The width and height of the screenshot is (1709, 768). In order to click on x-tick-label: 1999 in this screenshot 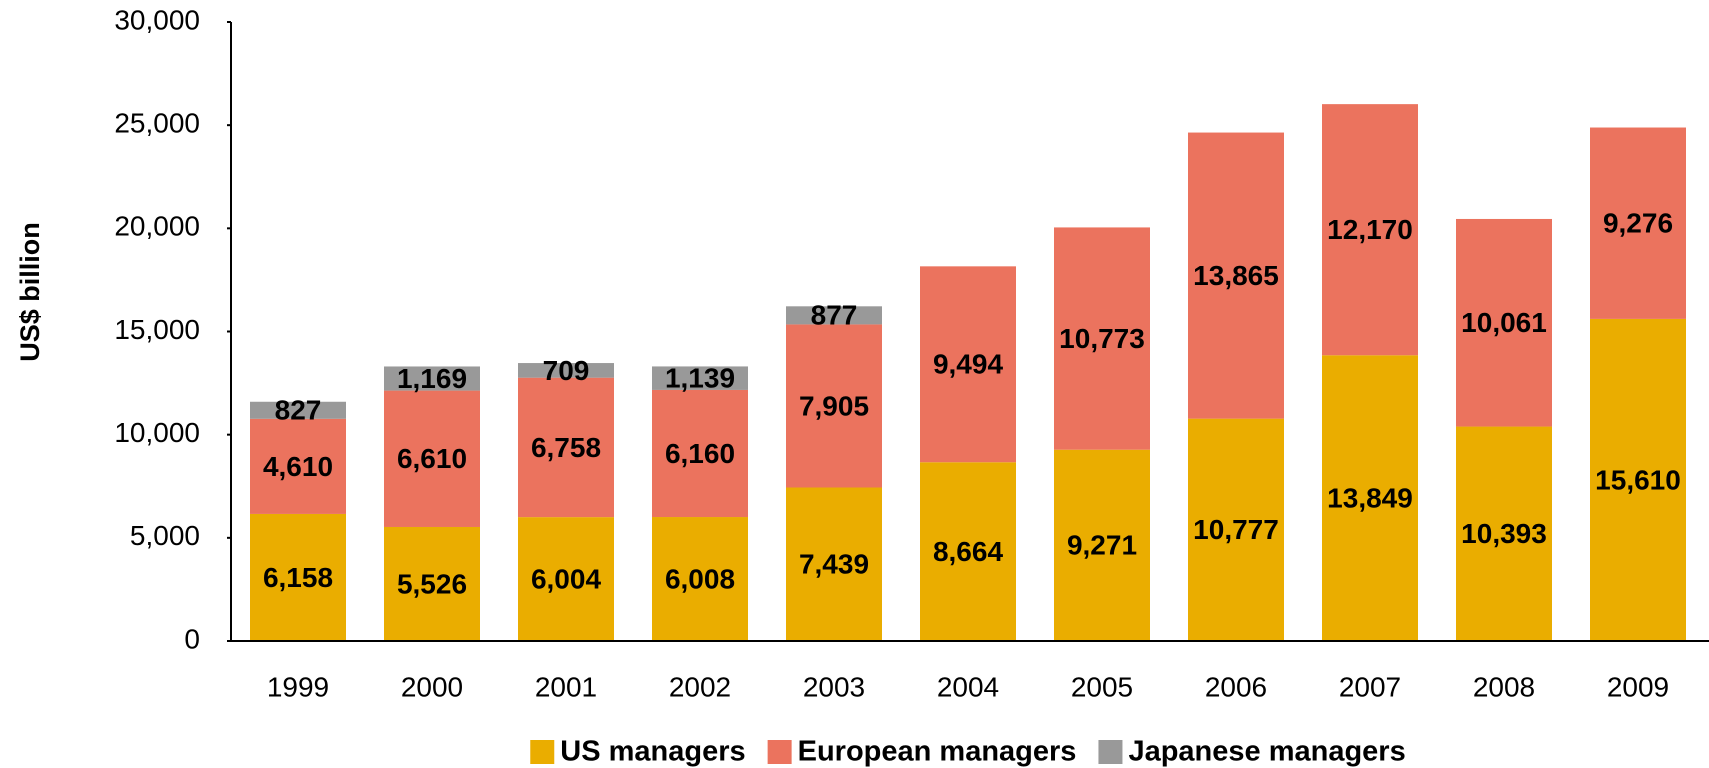, I will do `click(298, 686)`.